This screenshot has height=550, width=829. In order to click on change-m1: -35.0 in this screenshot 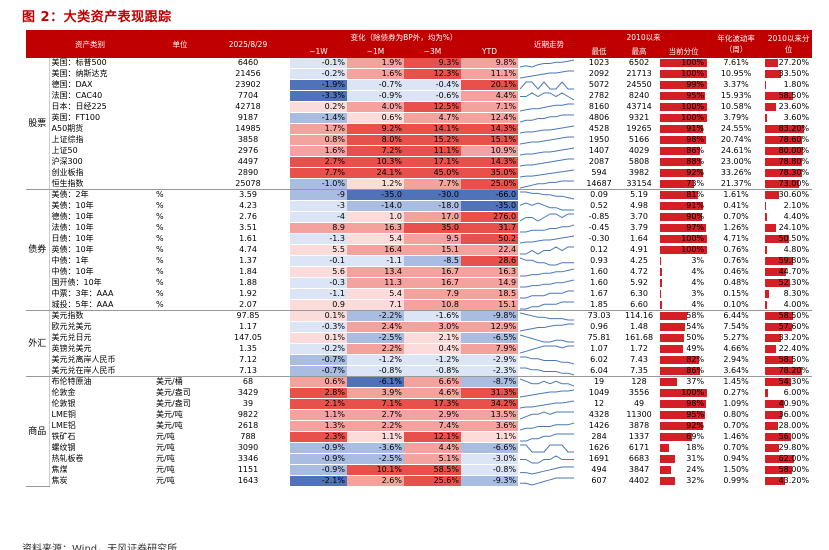, I will do `click(375, 195)`.